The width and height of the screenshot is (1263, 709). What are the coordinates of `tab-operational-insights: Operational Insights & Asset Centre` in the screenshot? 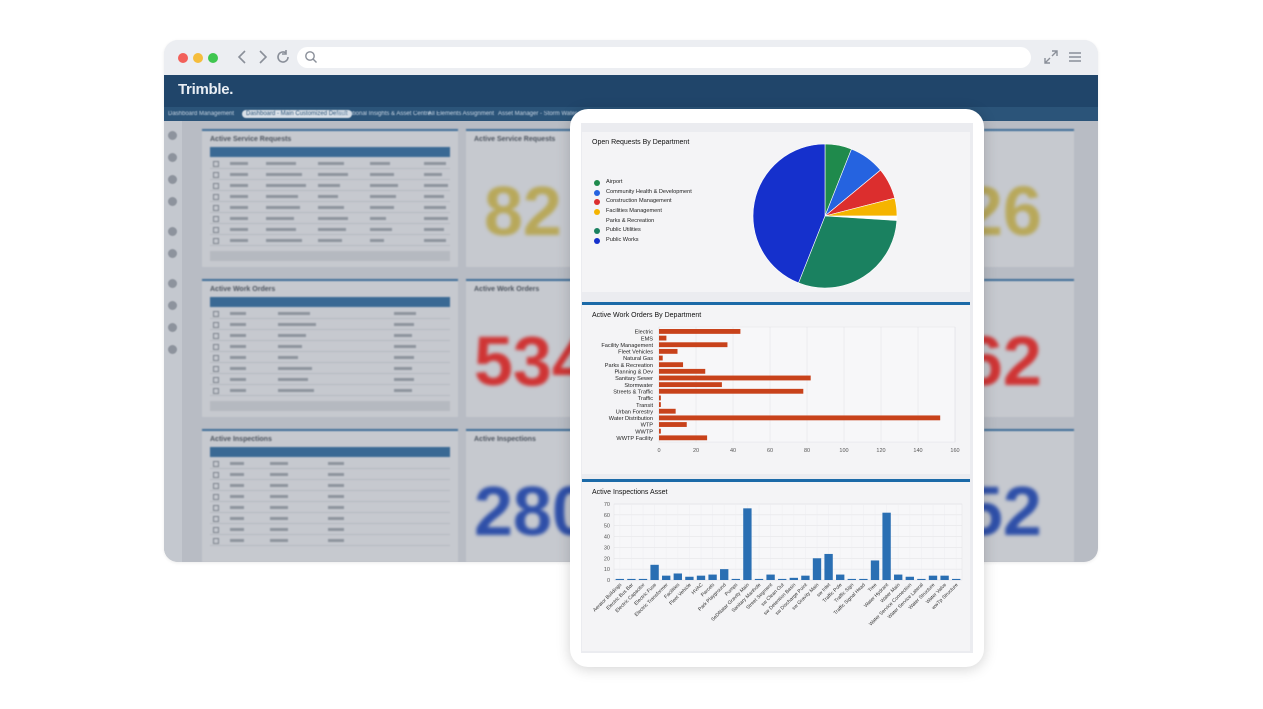 It's located at (384, 114).